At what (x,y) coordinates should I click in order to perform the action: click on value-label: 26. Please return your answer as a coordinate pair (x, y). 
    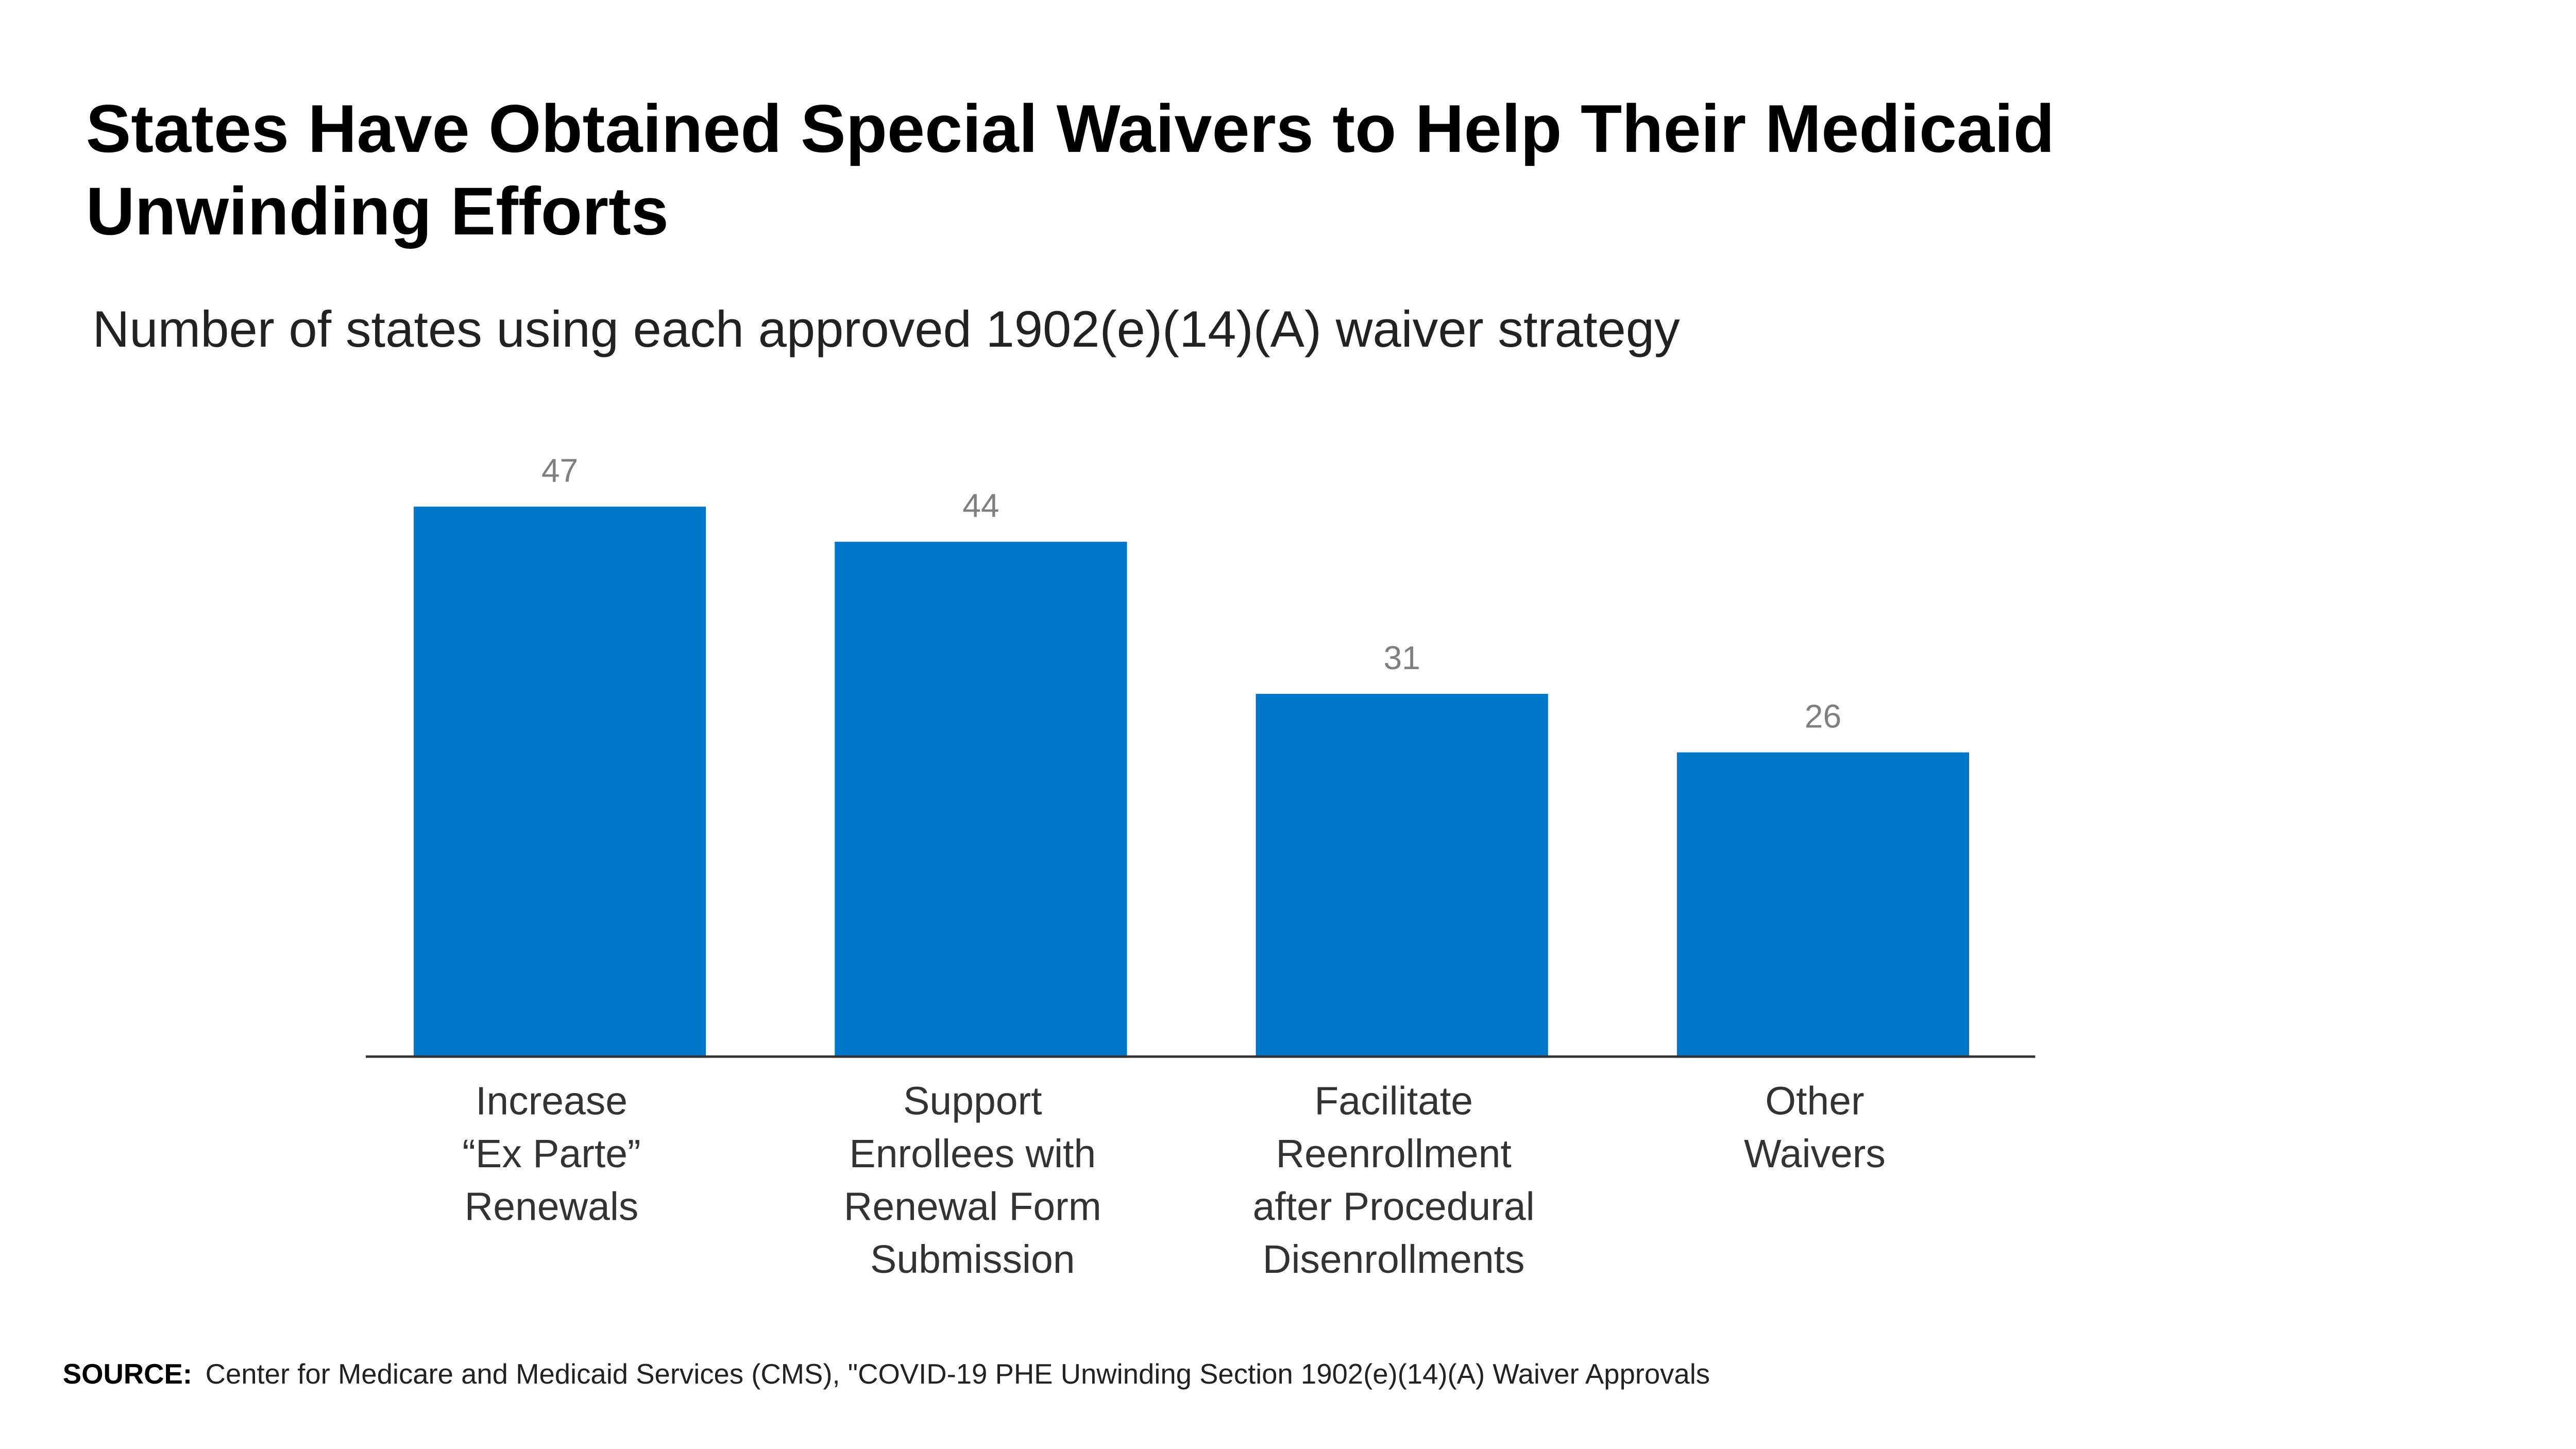
    Looking at the image, I should click on (1823, 716).